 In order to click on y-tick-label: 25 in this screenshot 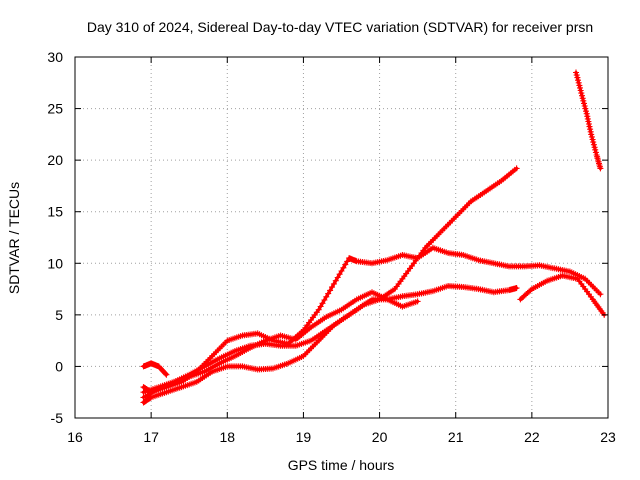, I will do `click(55, 109)`.